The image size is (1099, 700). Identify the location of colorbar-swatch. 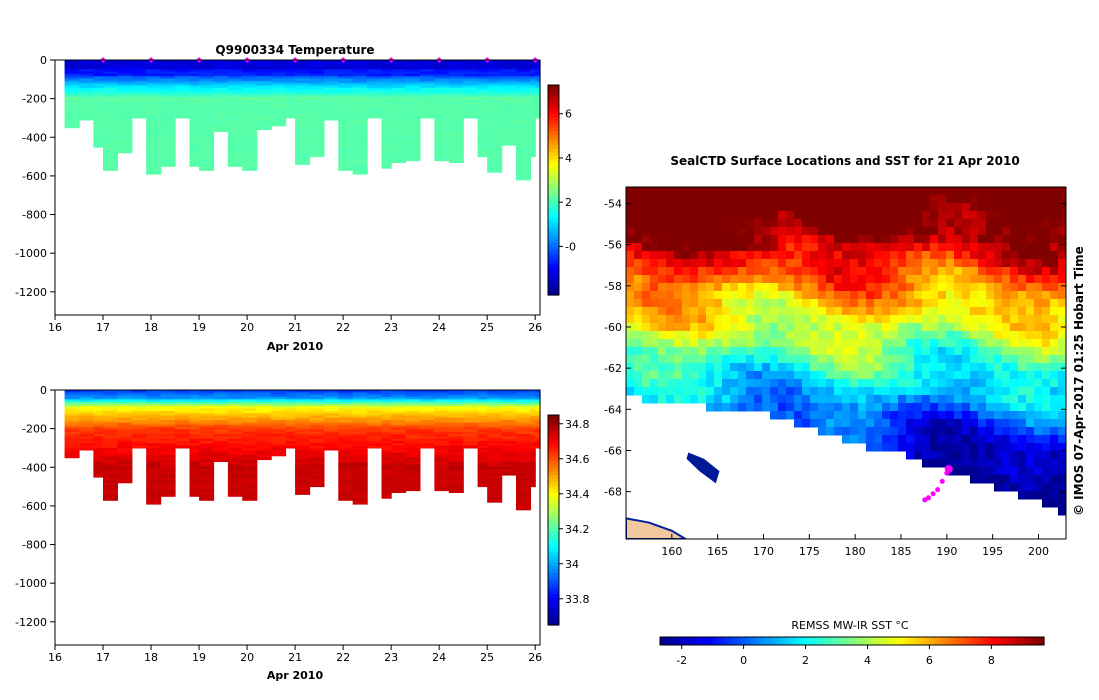
(553, 616).